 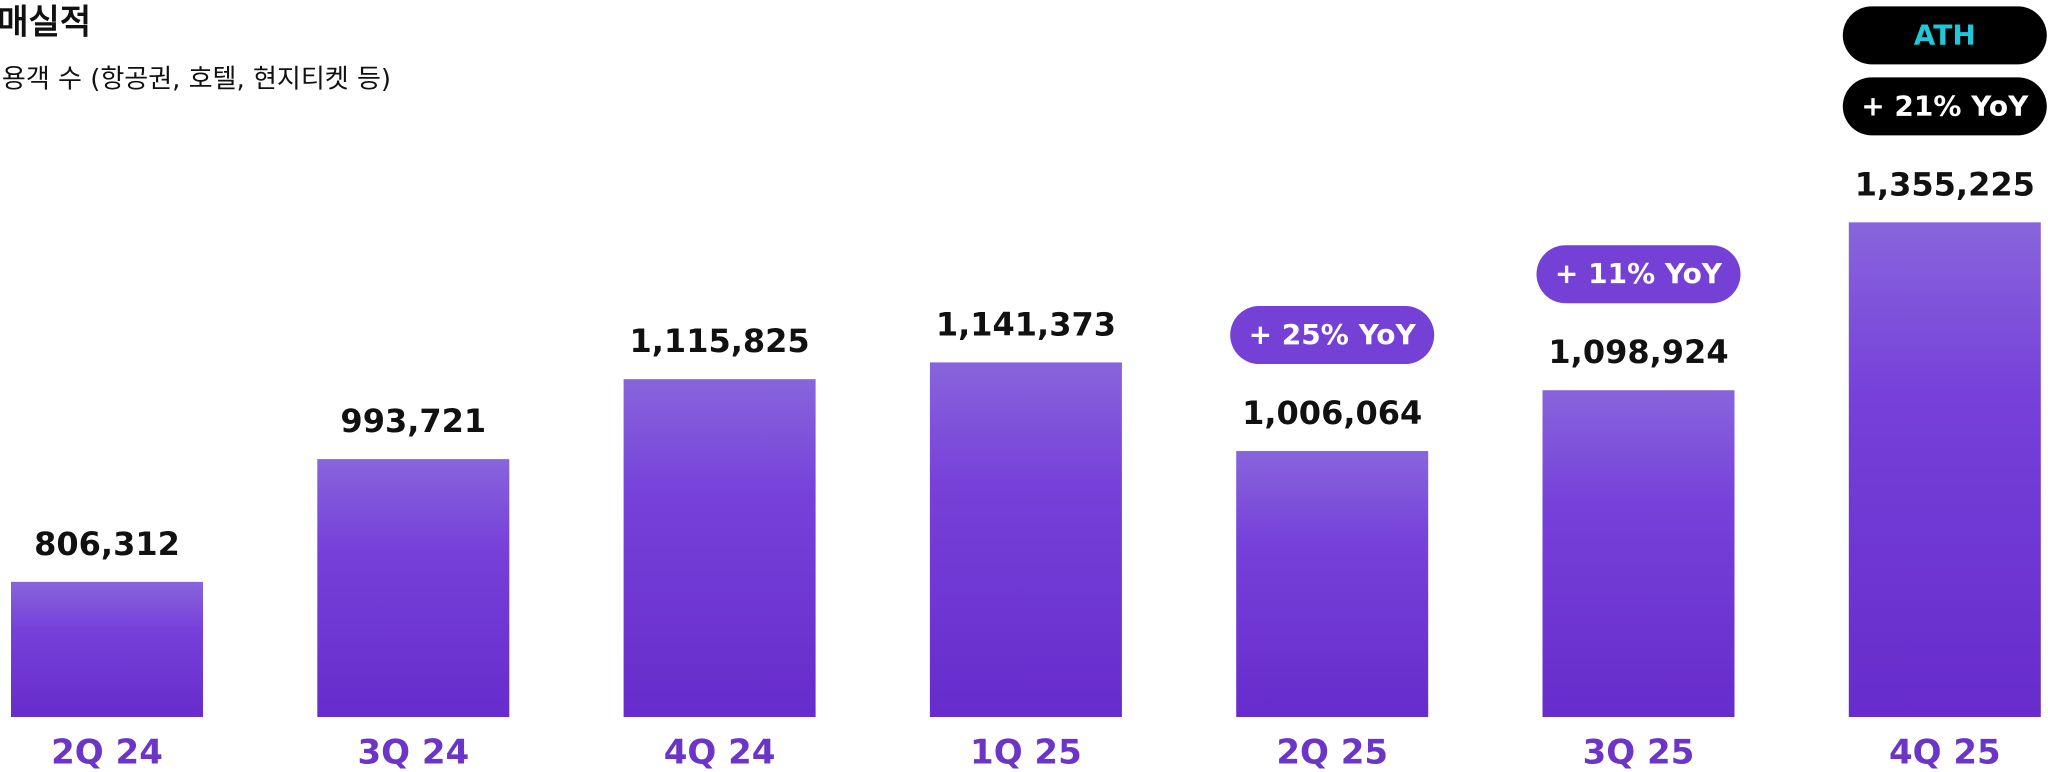 I want to click on value-label: 1,115,825, so click(x=720, y=341).